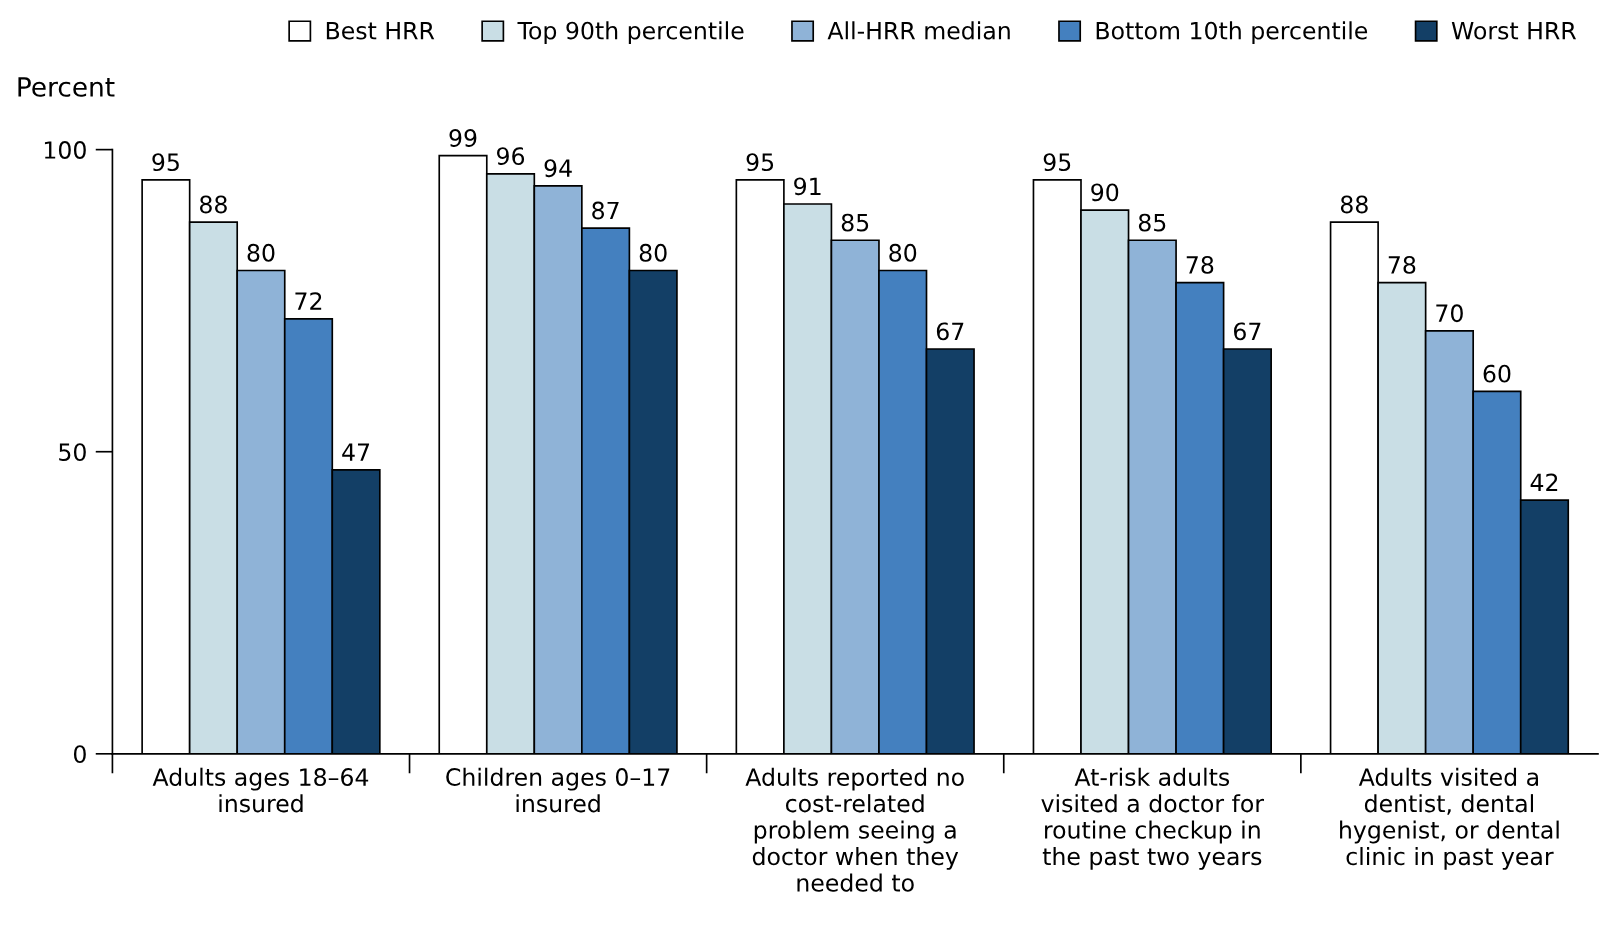  I want to click on x-tick-label: Adults visited a dentist, dental hygenist, or dental clinic in past year, so click(1449, 818).